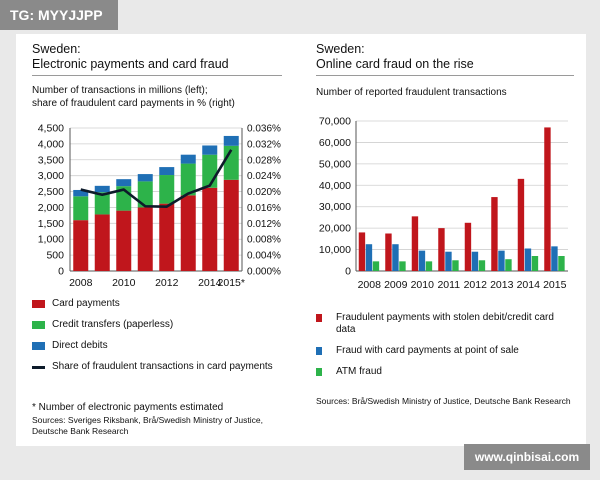 The image size is (600, 480). I want to click on y-tick-label: 500, so click(55, 256).